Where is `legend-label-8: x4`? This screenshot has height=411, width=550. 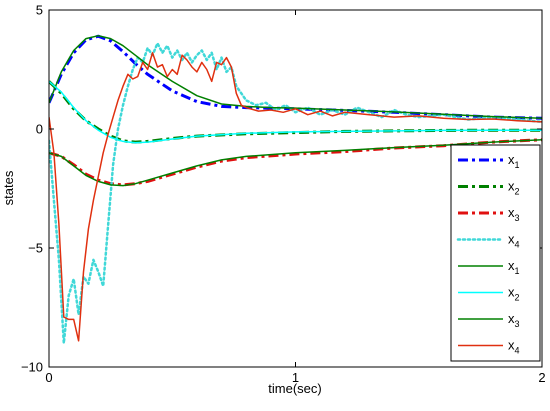 legend-label-8: x4 is located at coordinates (514, 347).